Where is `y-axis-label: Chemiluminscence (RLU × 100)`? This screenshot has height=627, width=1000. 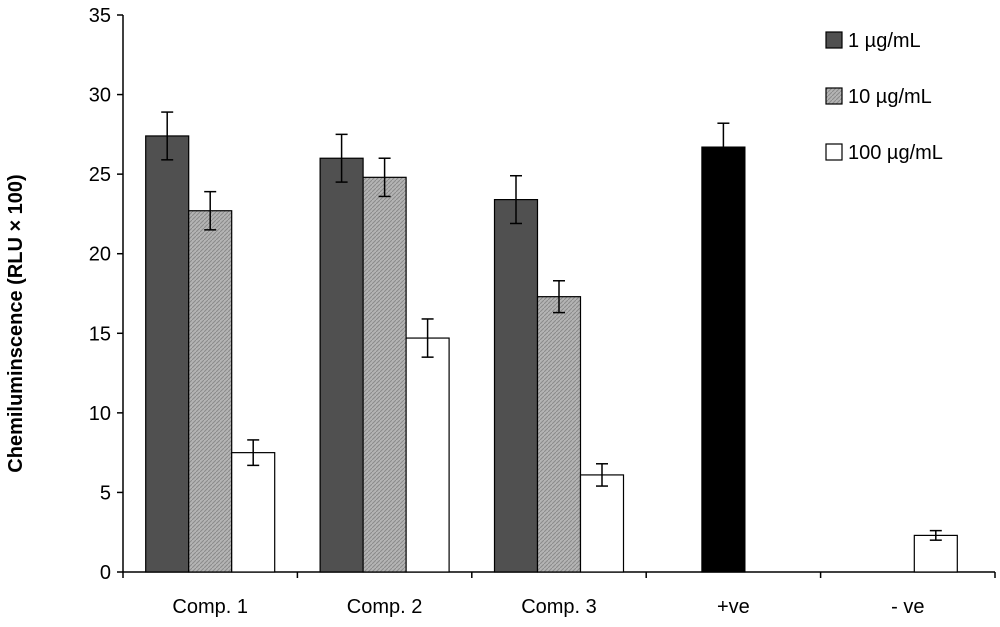 y-axis-label: Chemiluminscence (RLU × 100) is located at coordinates (16, 323).